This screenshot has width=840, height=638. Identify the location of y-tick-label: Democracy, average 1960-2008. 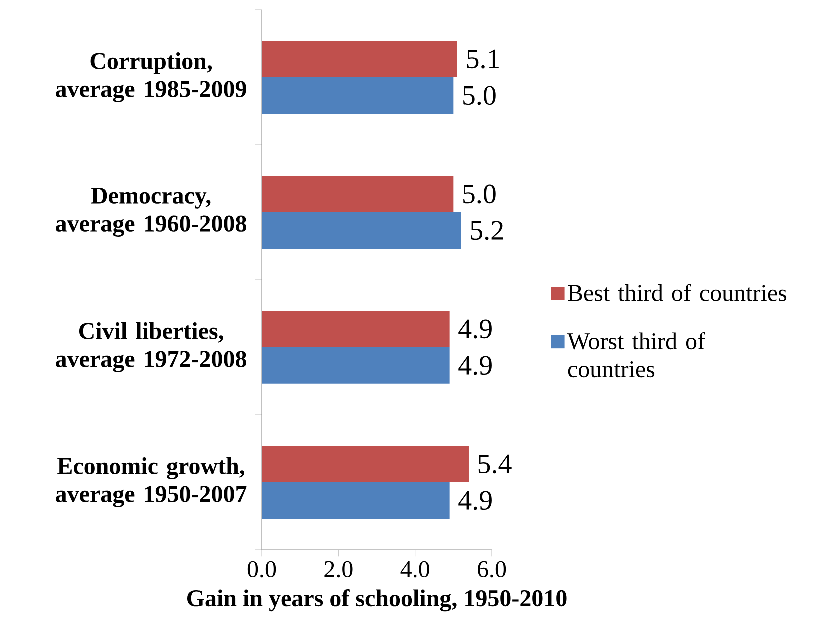
(151, 212).